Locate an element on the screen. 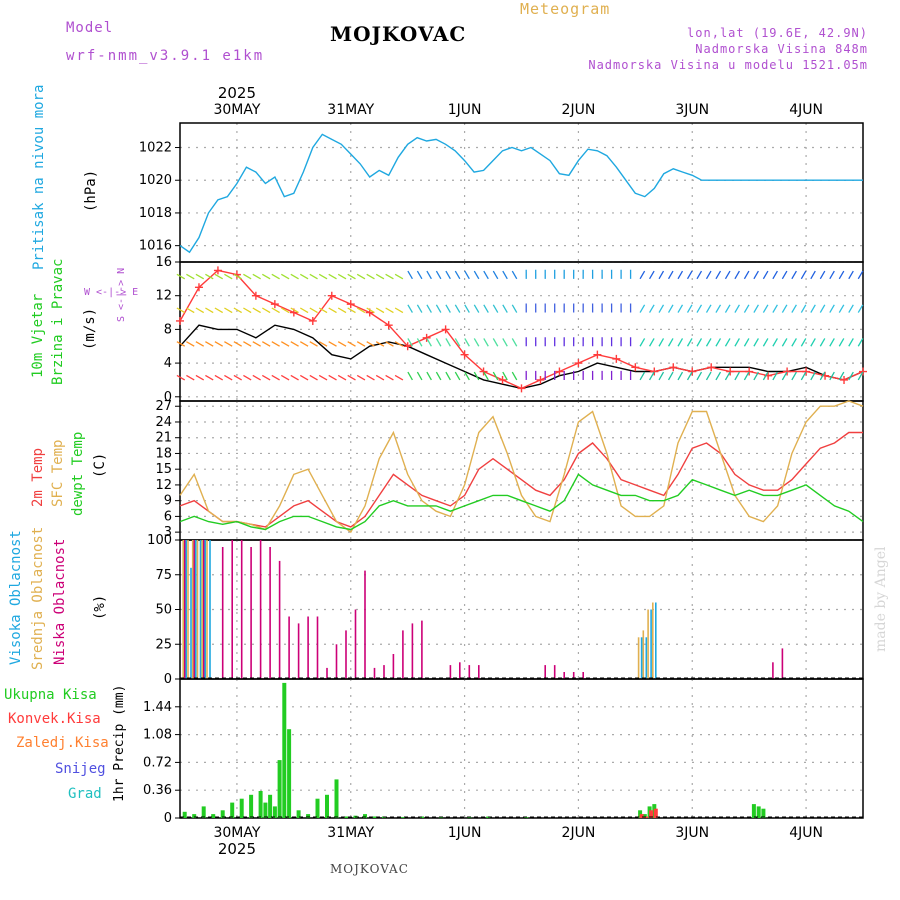 This screenshot has width=900, height=900. y-tick-label: 1020 is located at coordinates (155, 180).